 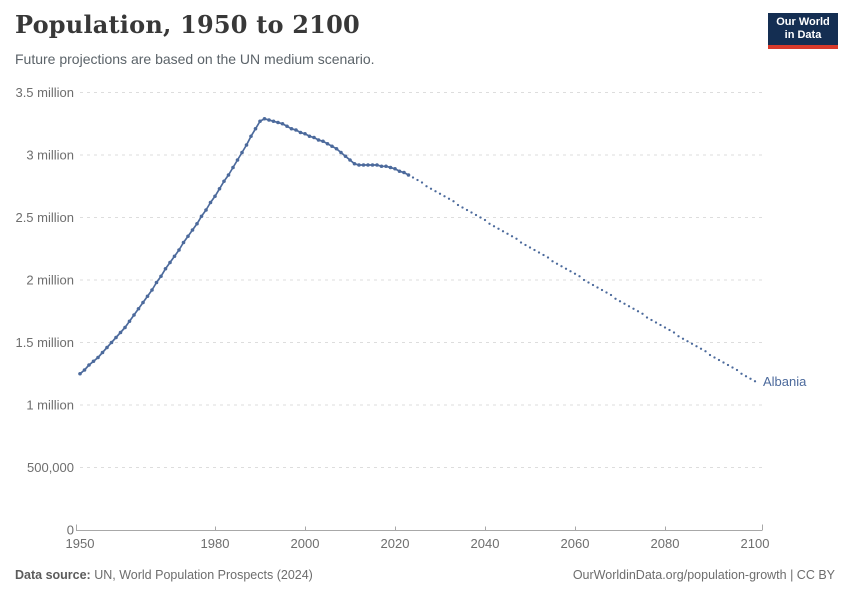 I want to click on entity-label: Albania, so click(x=785, y=381).